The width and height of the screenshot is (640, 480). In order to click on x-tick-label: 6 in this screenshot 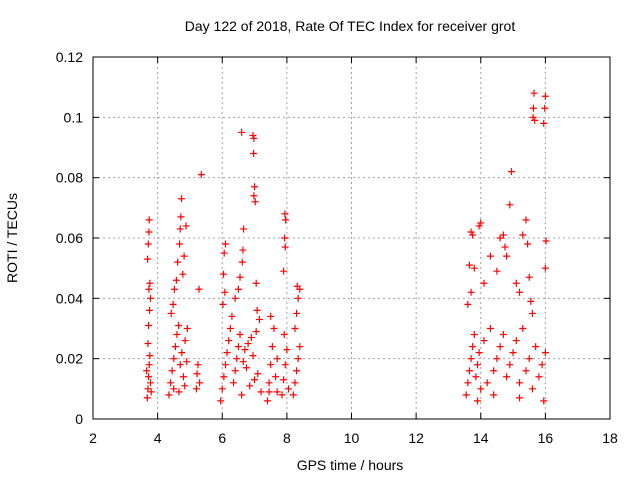, I will do `click(222, 438)`.